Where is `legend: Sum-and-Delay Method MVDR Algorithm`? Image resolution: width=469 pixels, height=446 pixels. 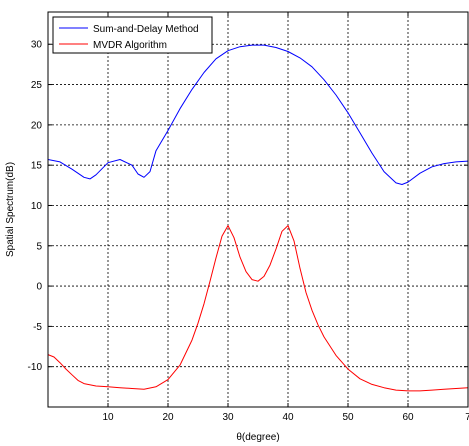 legend: Sum-and-Delay Method MVDR Algorithm is located at coordinates (132, 35).